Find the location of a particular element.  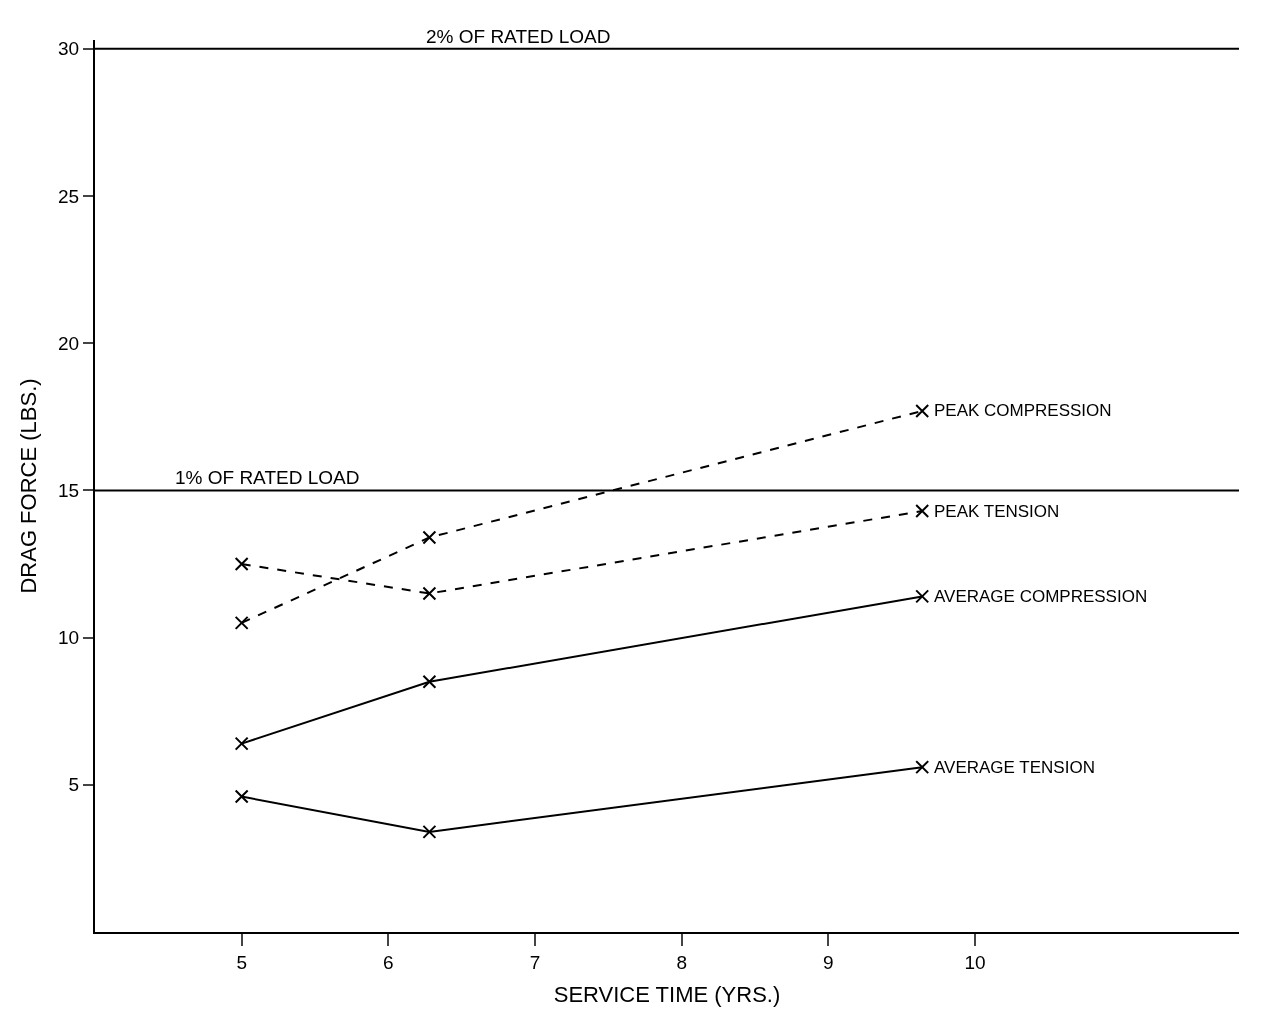

y-tick-label: 15 is located at coordinates (69, 491).